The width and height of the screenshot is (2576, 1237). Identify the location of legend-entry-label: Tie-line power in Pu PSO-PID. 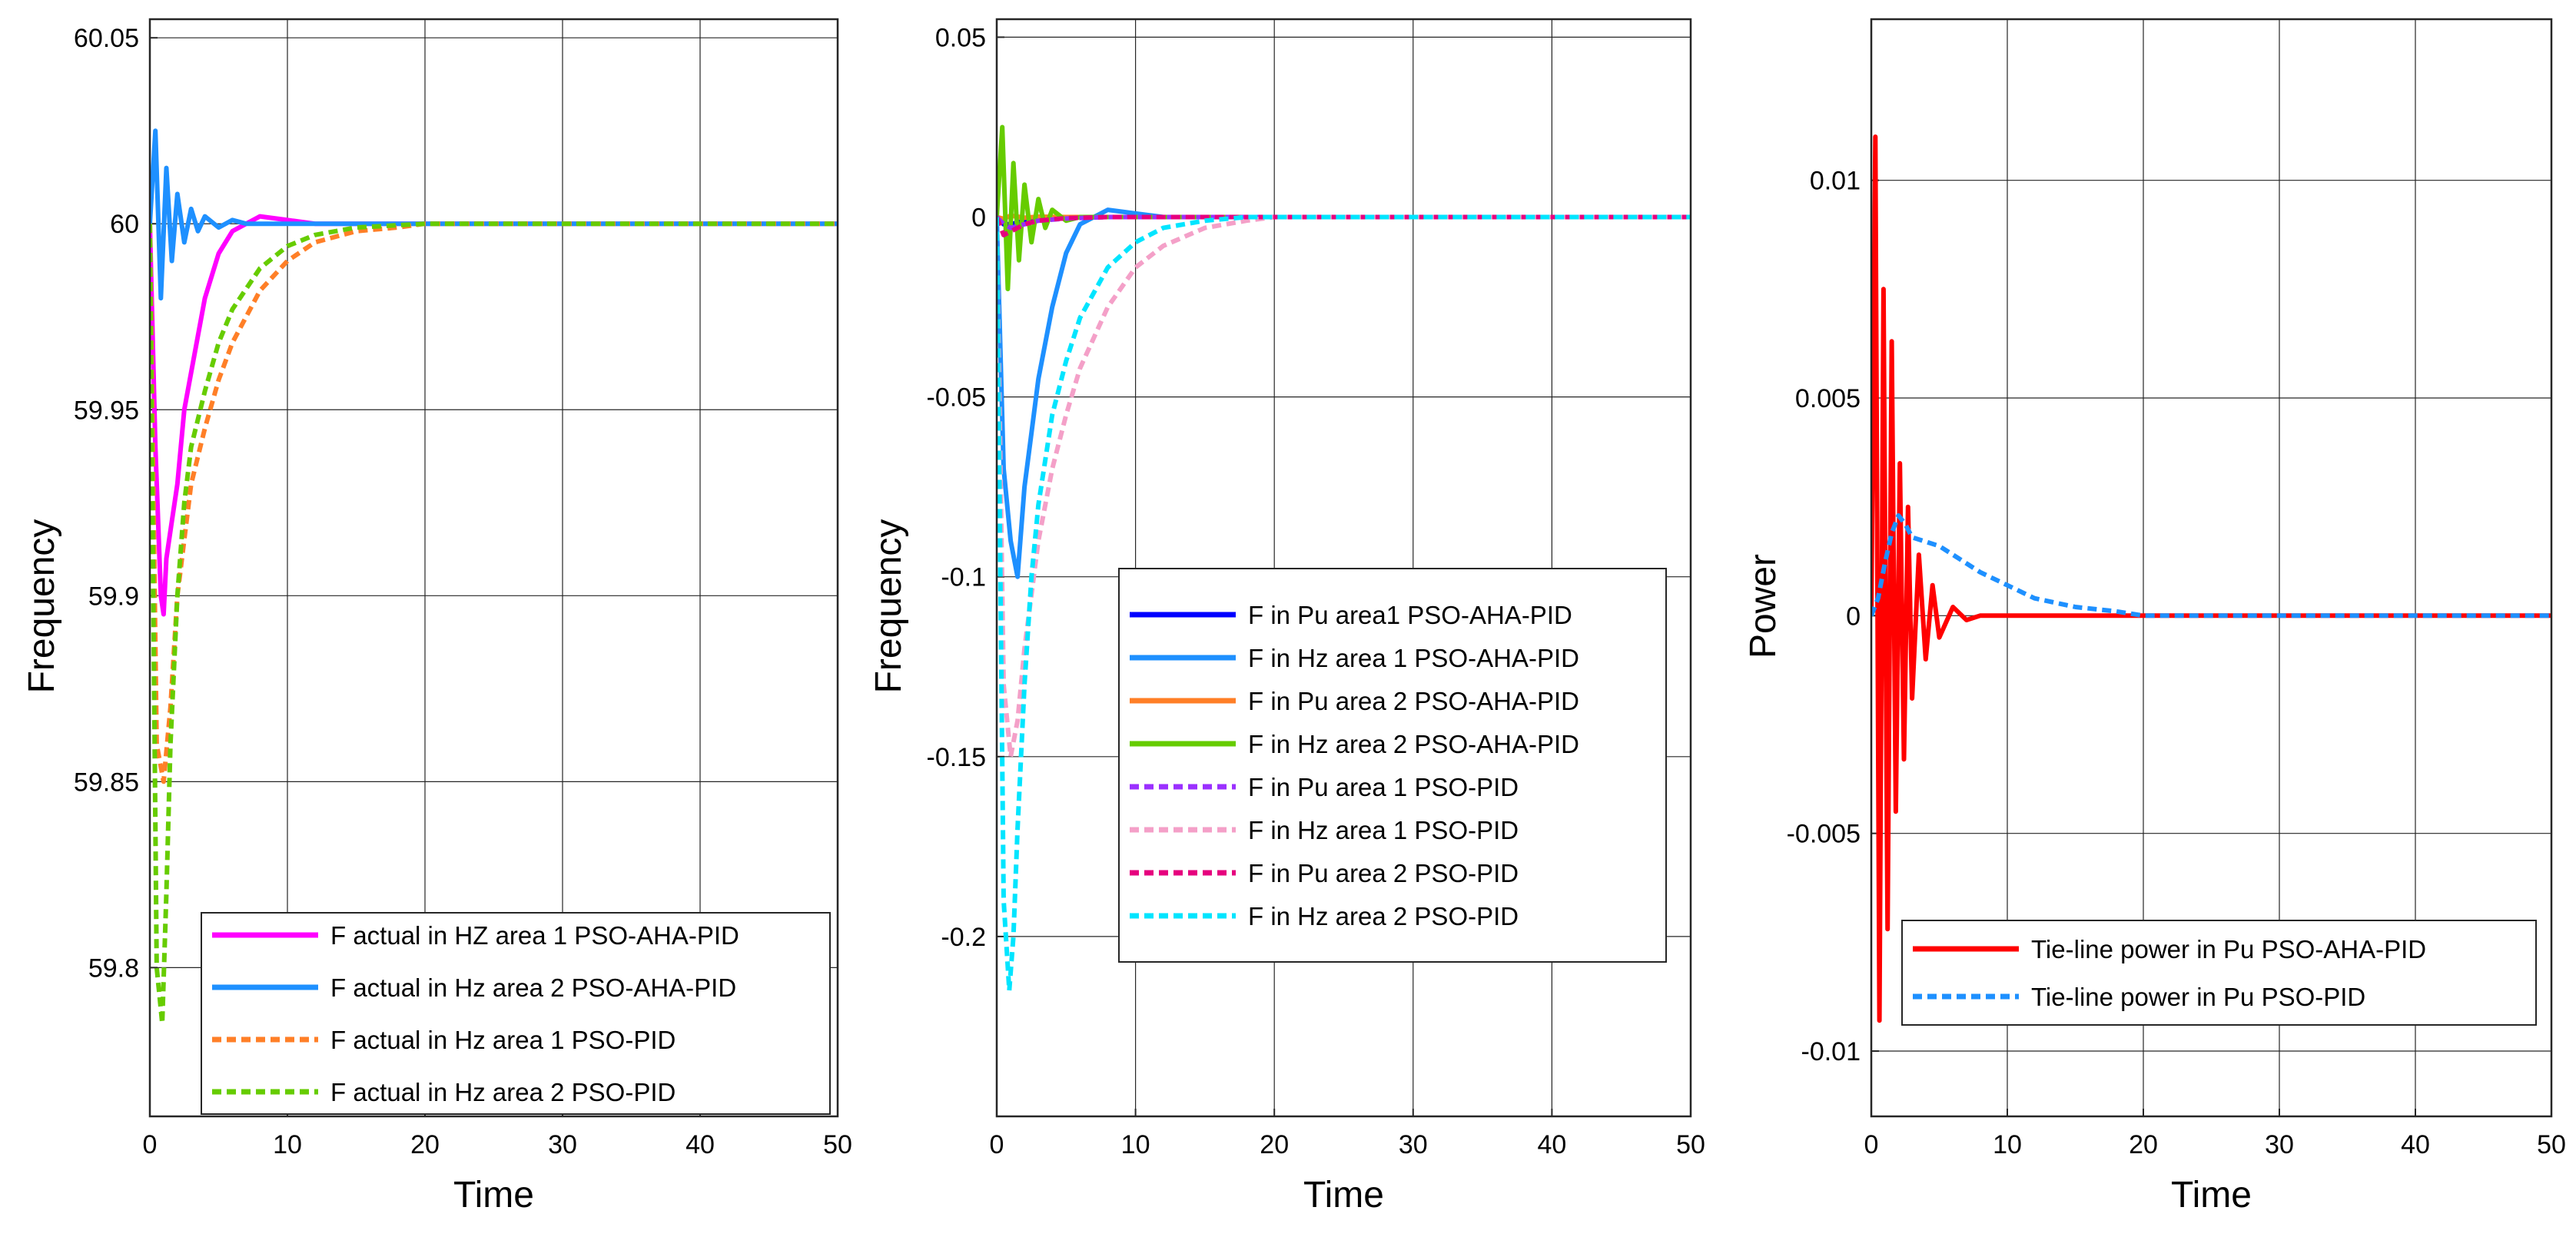
(2198, 997).